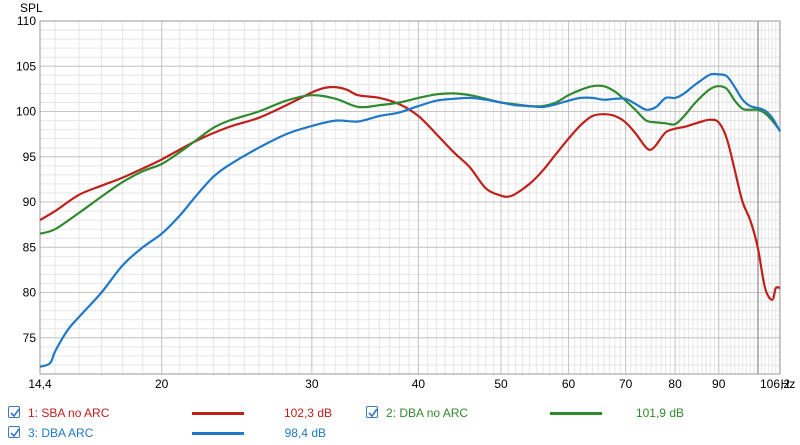 This screenshot has height=445, width=800. What do you see at coordinates (419, 384) in the screenshot?
I see `x-tick-label: 40` at bounding box center [419, 384].